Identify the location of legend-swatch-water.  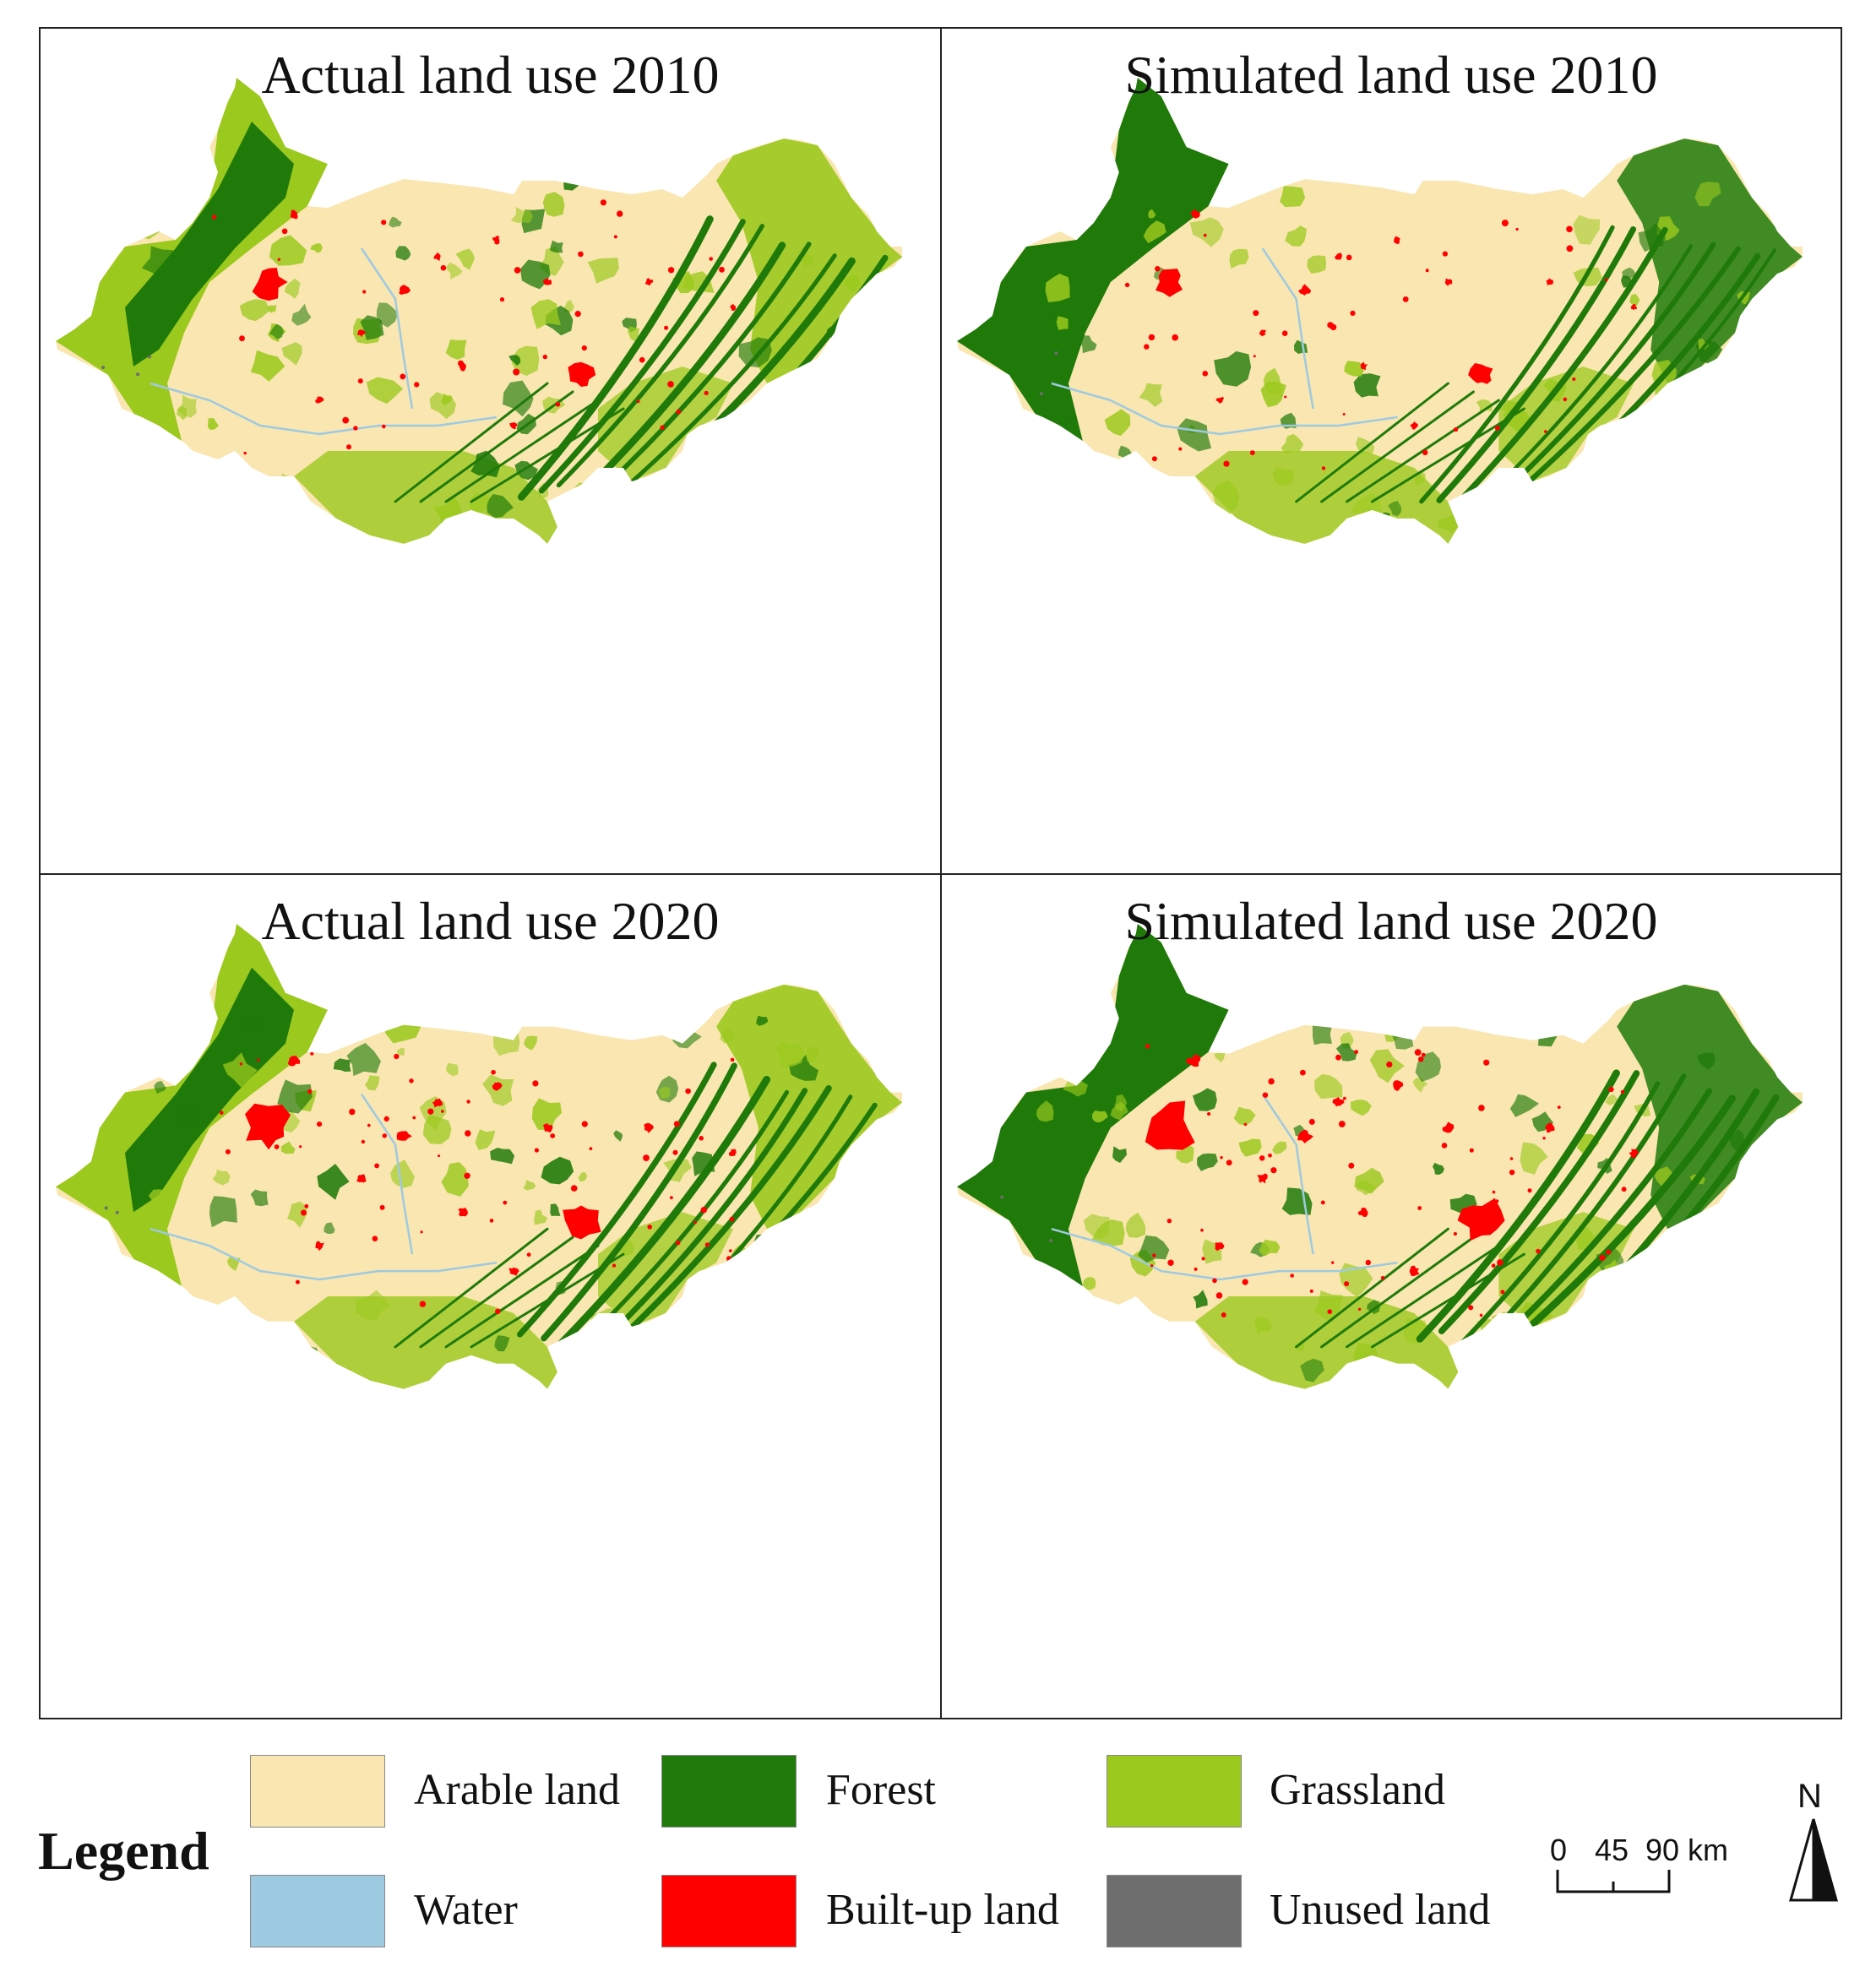
(317, 1911).